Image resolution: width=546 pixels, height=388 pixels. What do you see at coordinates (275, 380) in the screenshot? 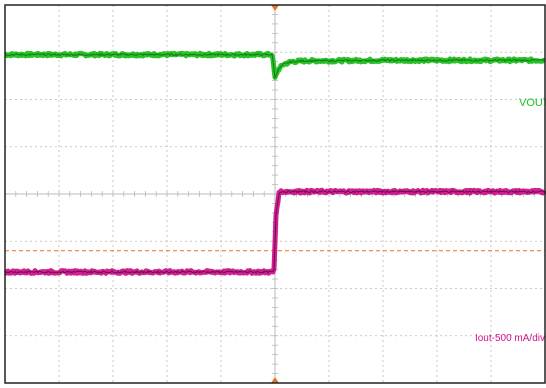
I see `trigger-marker-bottom` at bounding box center [275, 380].